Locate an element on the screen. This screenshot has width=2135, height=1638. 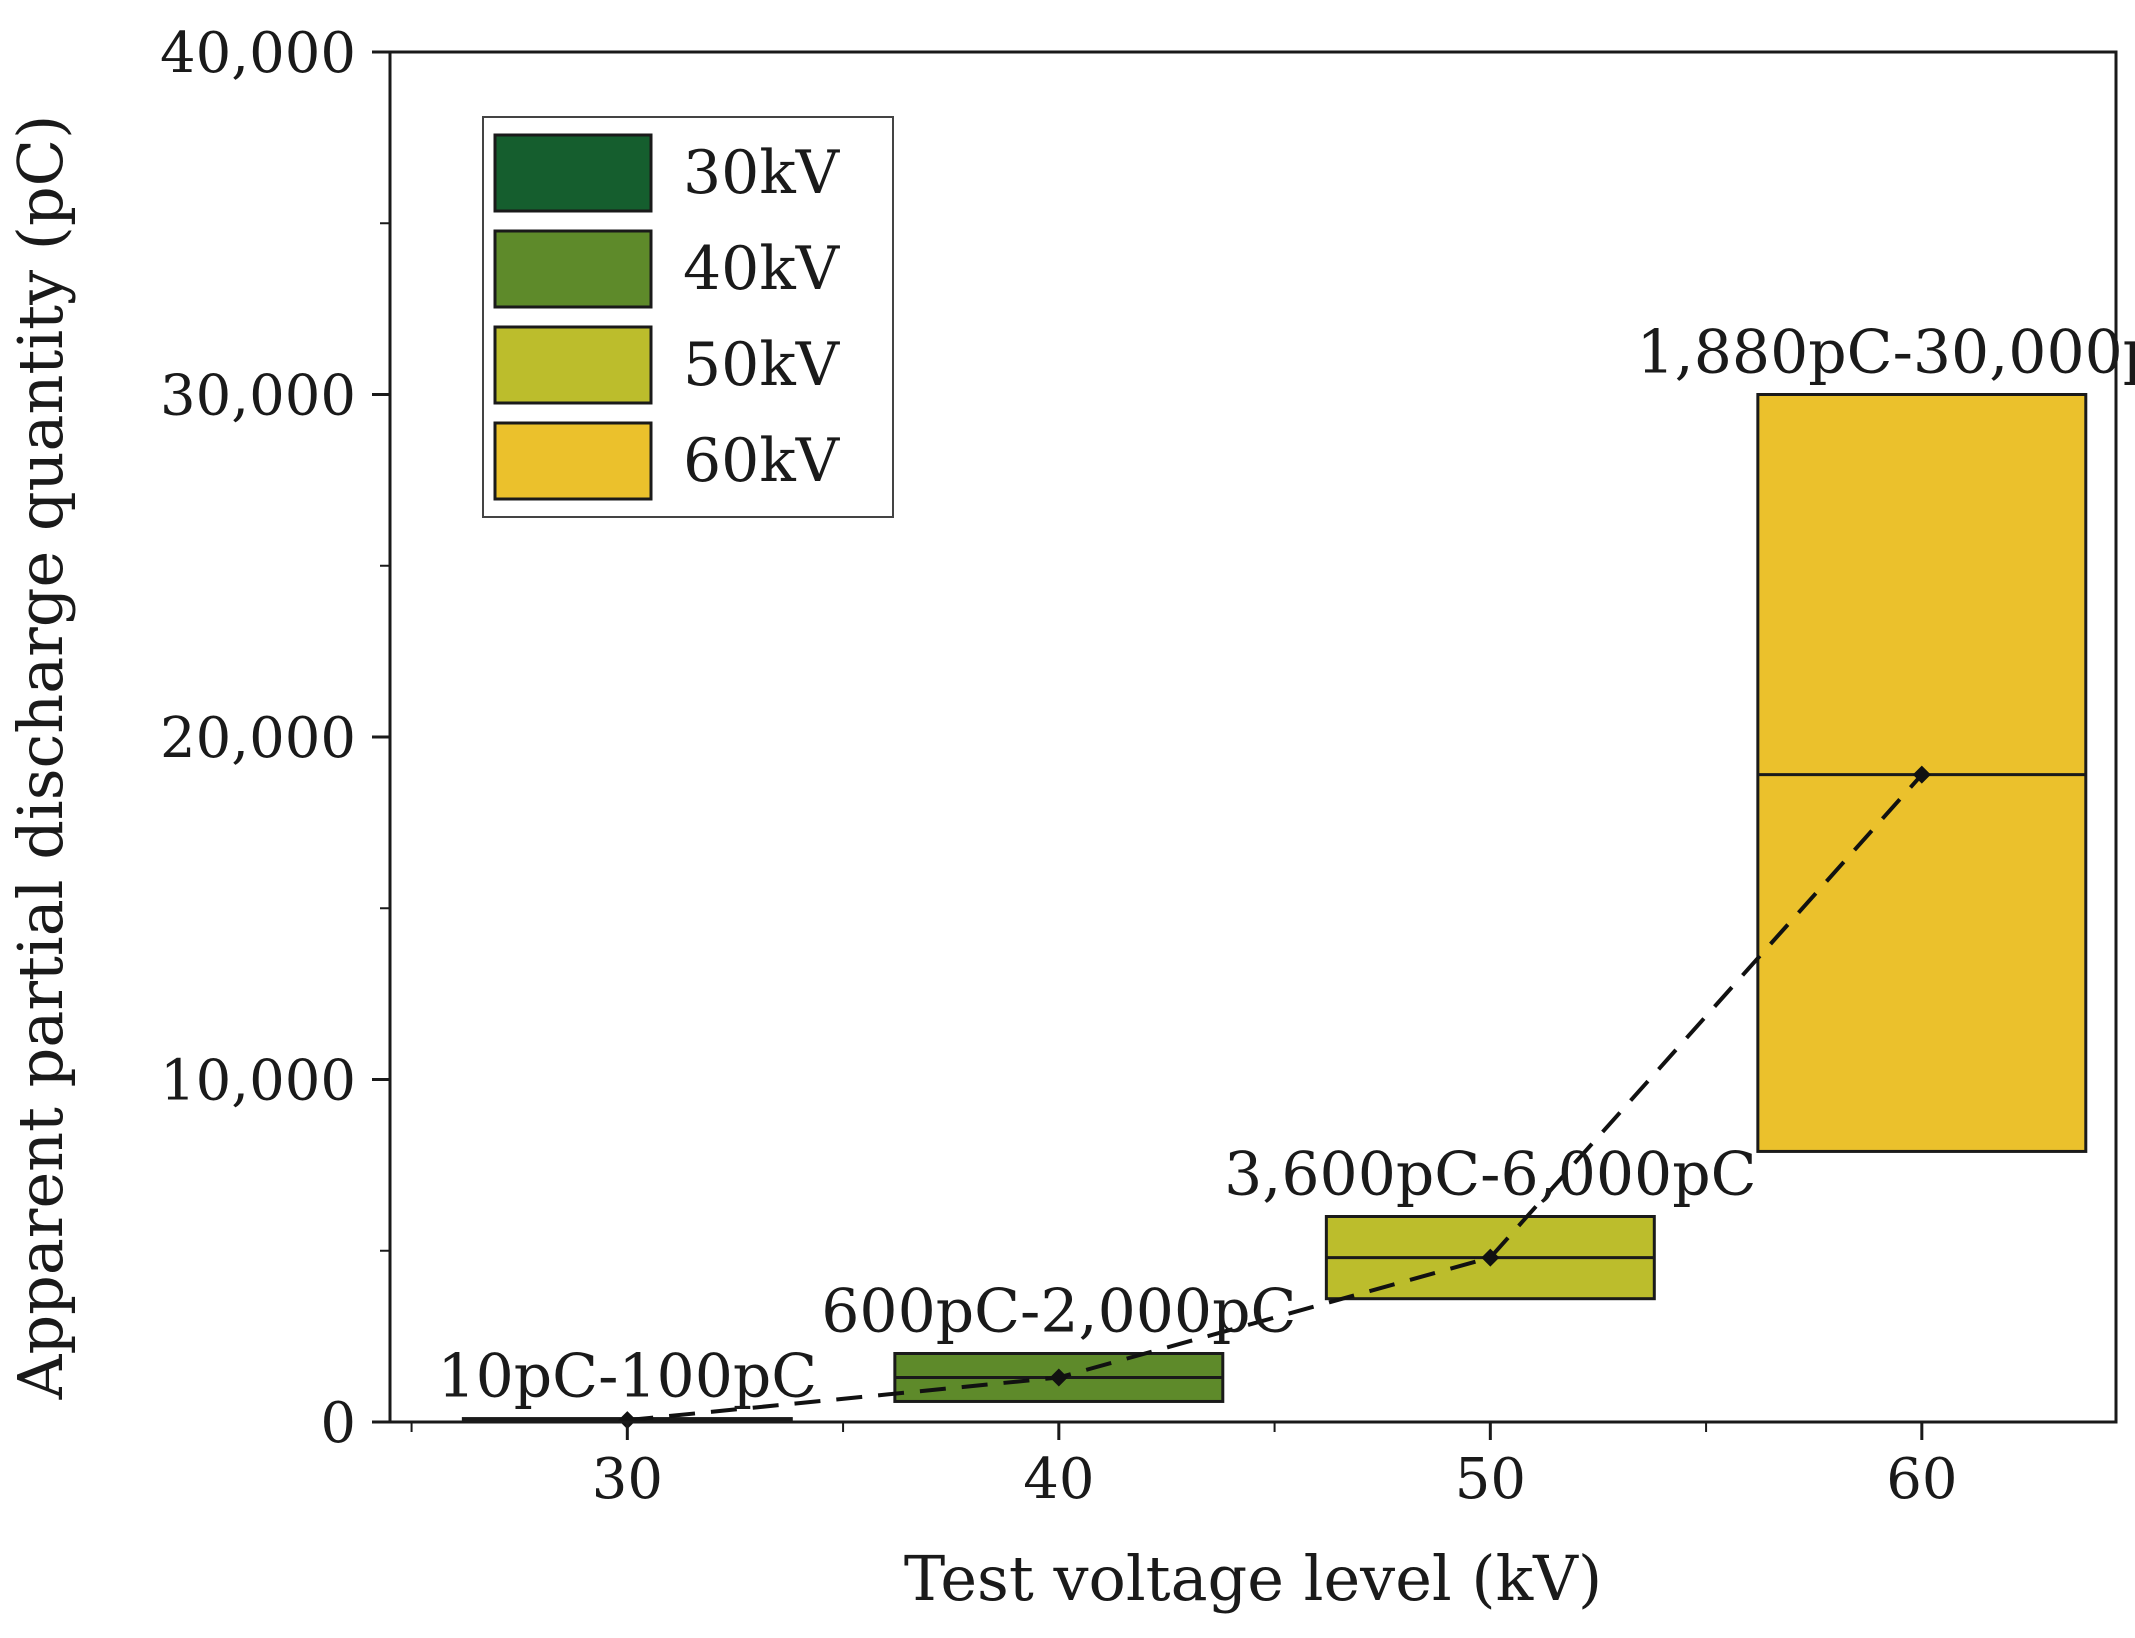
x-axis-title: Test voltage level (kV) is located at coordinates (1253, 1578).